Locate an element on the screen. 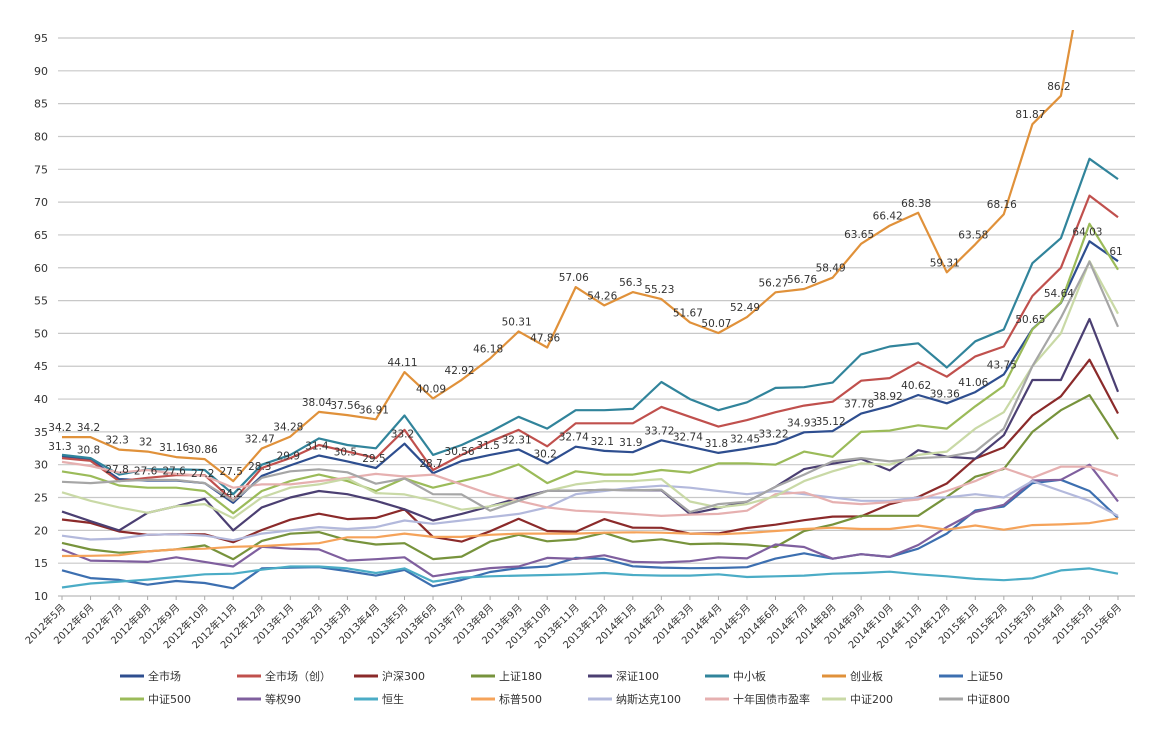 The height and width of the screenshot is (730, 1172). y-tick-label: 50 is located at coordinates (41, 333).